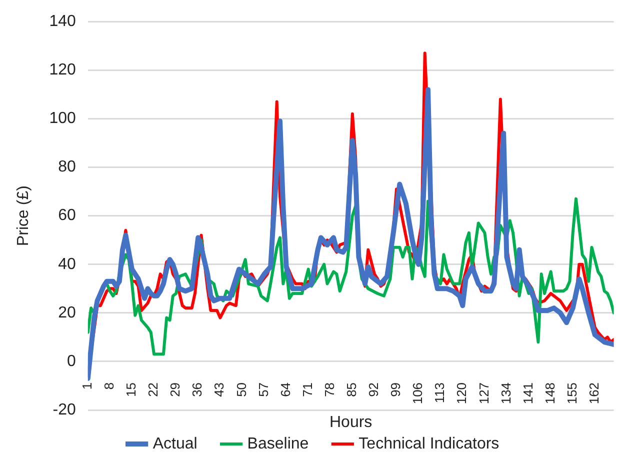 Image resolution: width=632 pixels, height=466 pixels. I want to click on legend-label: Technical Indicators, so click(429, 443).